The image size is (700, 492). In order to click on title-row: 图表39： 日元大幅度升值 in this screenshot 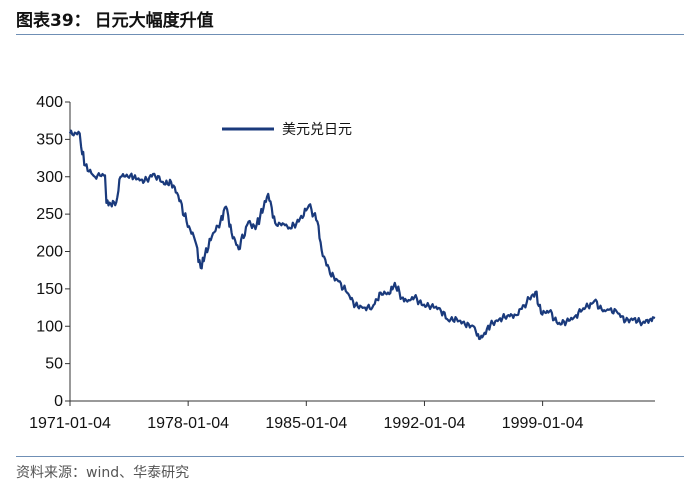, I will do `click(115, 18)`.